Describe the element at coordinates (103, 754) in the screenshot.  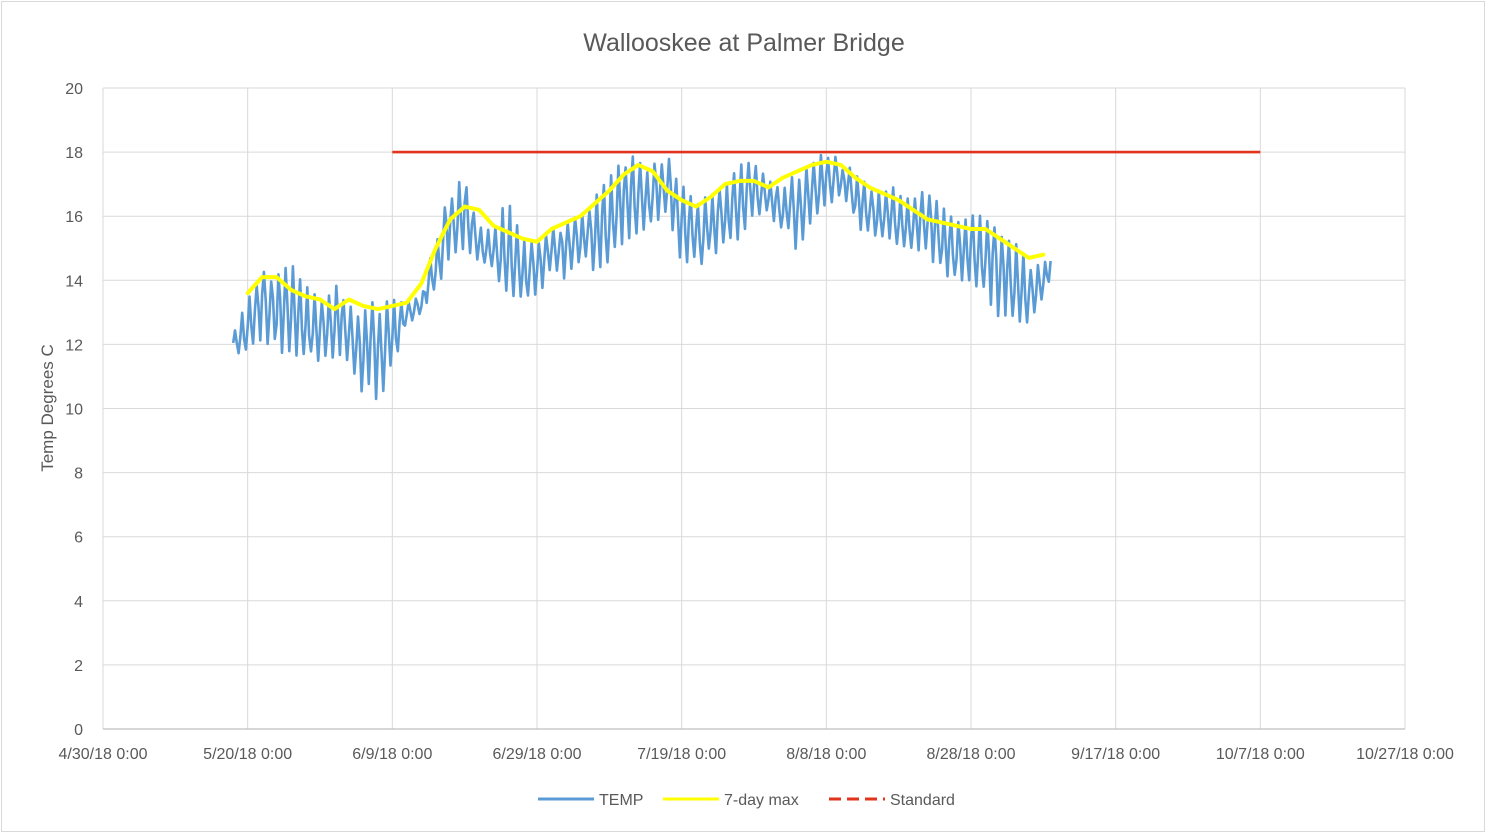
I see `x-tick-label: 4/30/18 0:00` at that location.